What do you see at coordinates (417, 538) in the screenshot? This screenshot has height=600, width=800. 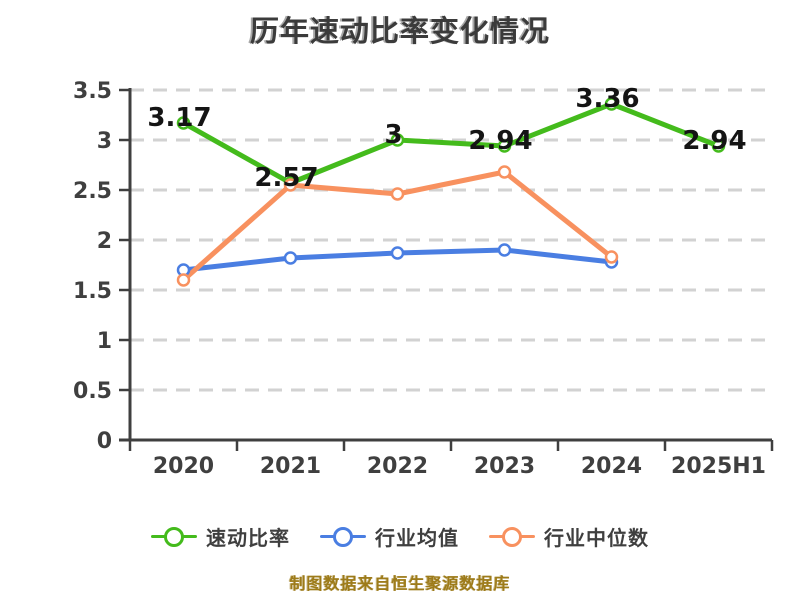 I see `legend-label: 行业均值` at bounding box center [417, 538].